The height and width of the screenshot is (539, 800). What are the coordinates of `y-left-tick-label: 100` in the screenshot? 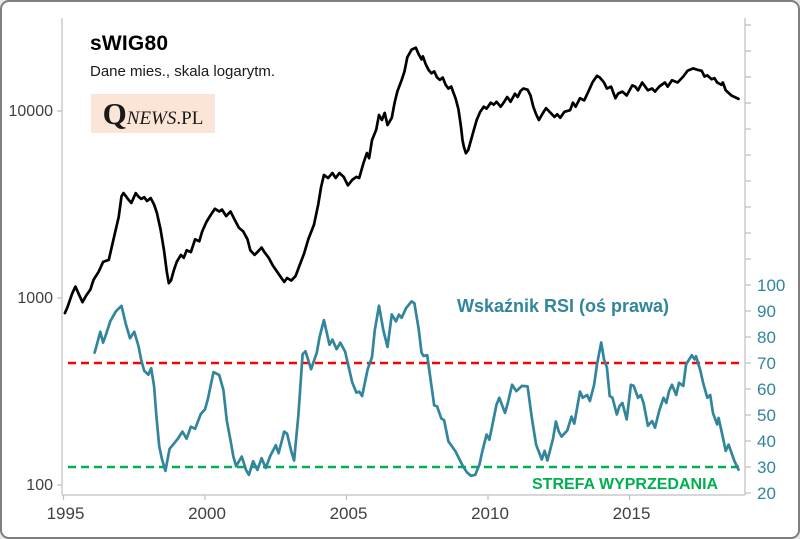 It's located at (39, 485).